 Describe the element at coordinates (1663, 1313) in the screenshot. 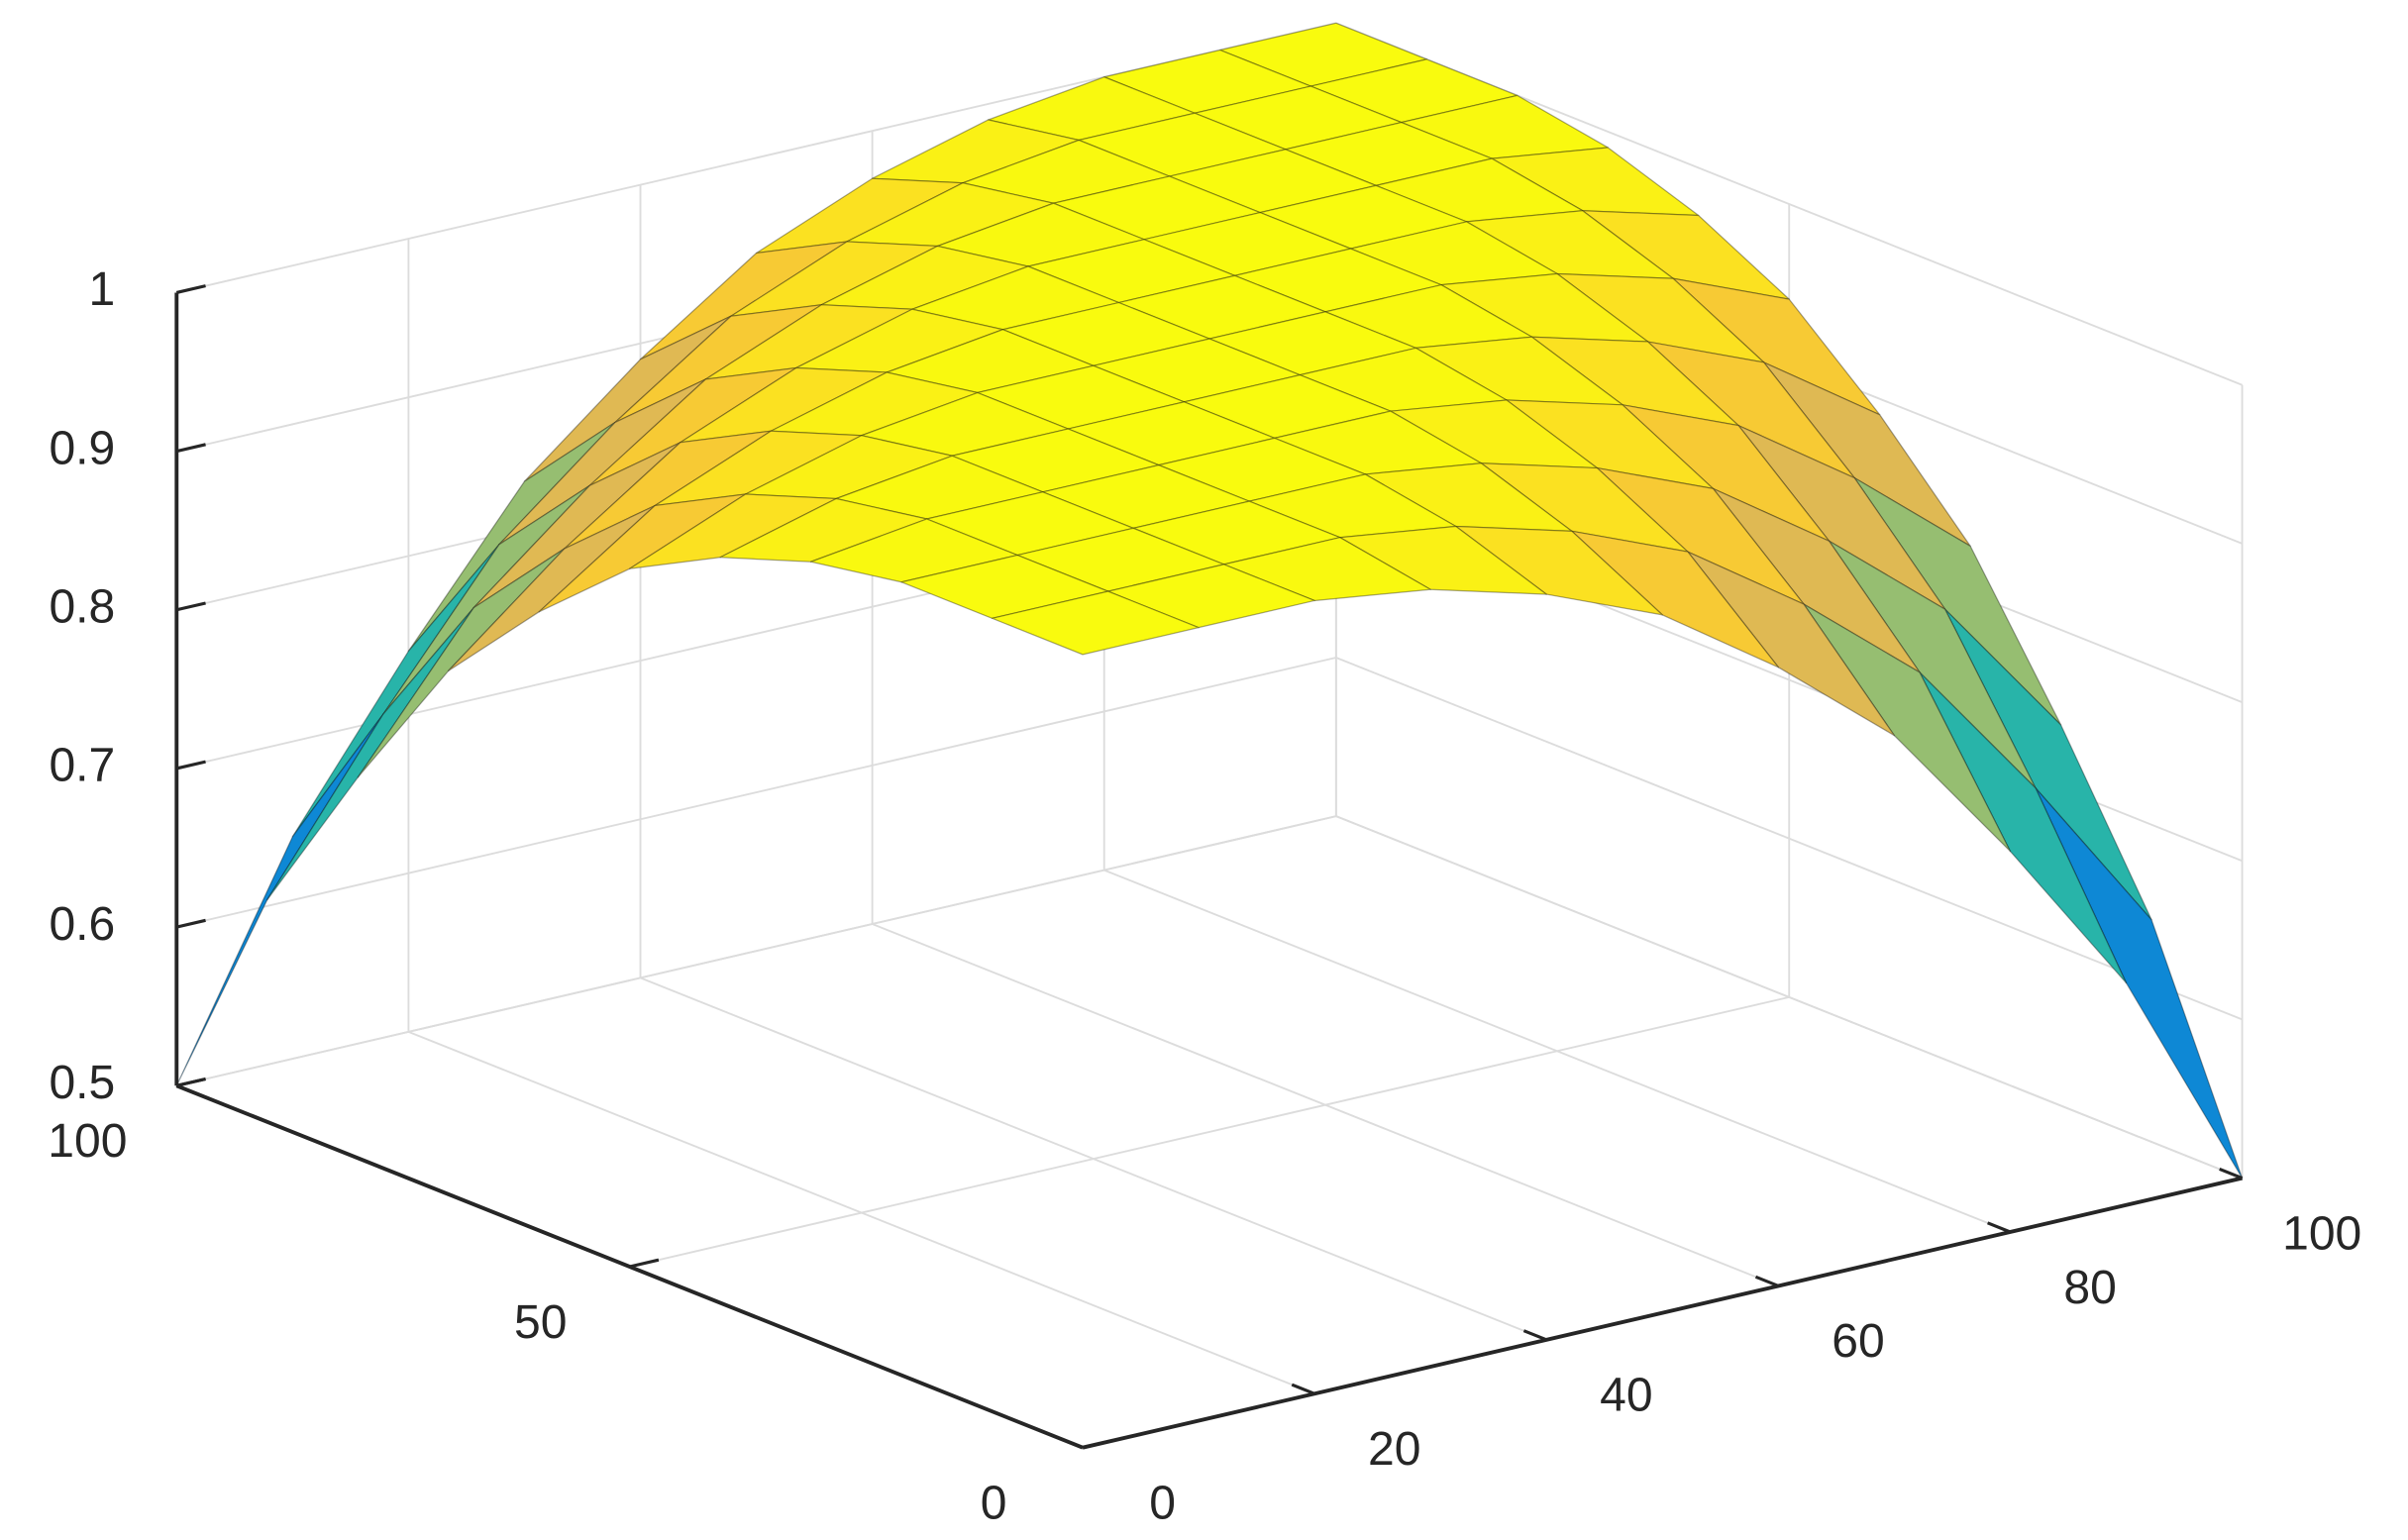

I see `axis-line` at that location.